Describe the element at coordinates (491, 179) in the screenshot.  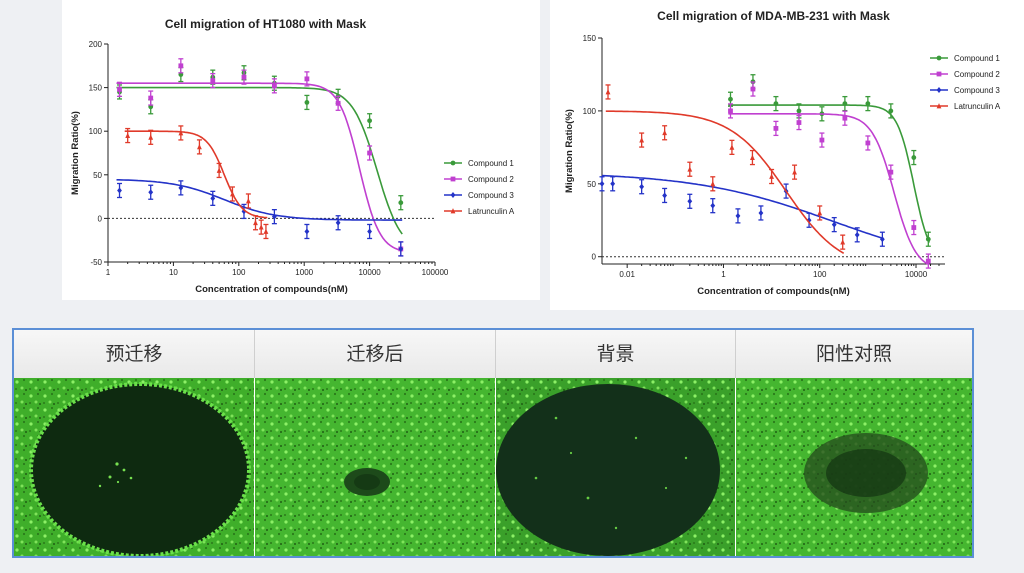
I see `legend-label: Compound 2` at that location.